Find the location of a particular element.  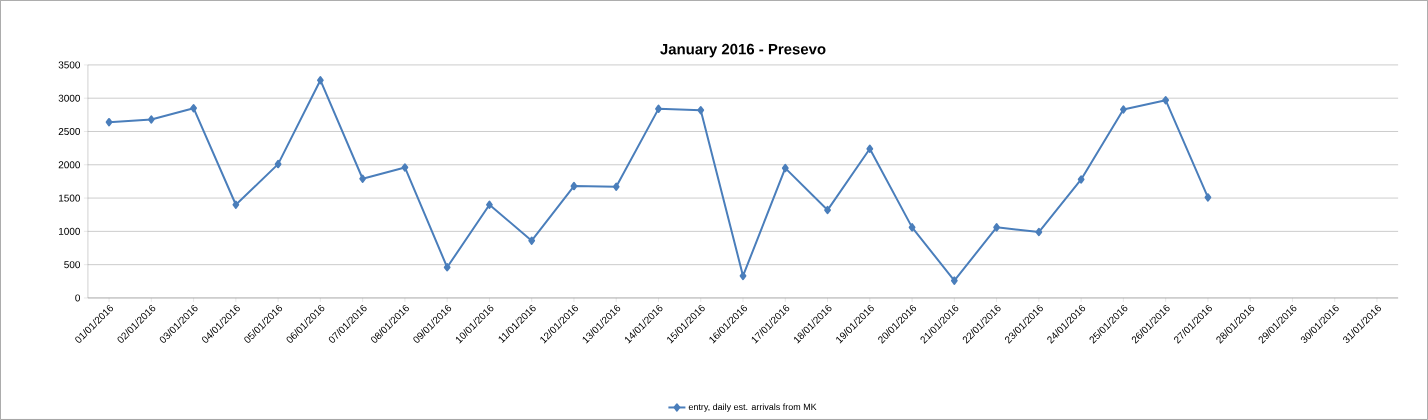

legend-label: entry, daily est. arrivals from MK is located at coordinates (752, 407).